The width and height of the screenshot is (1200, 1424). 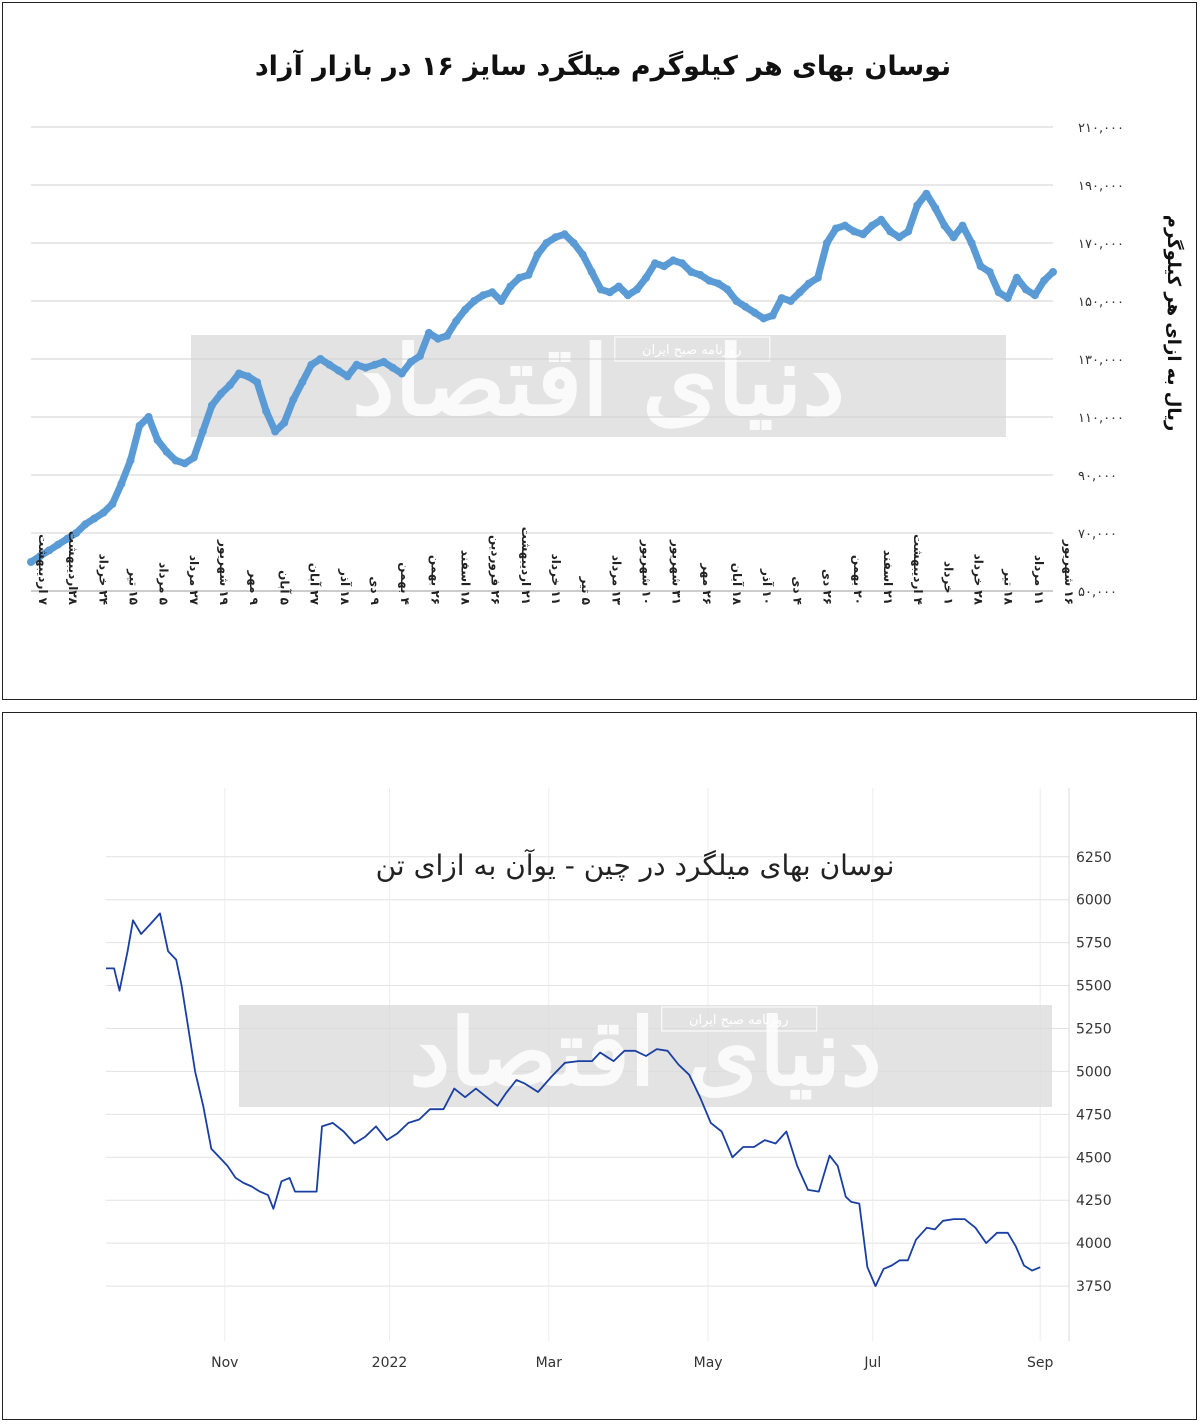 I want to click on x-tick-label: ۱۱ خرداد, so click(x=556, y=579).